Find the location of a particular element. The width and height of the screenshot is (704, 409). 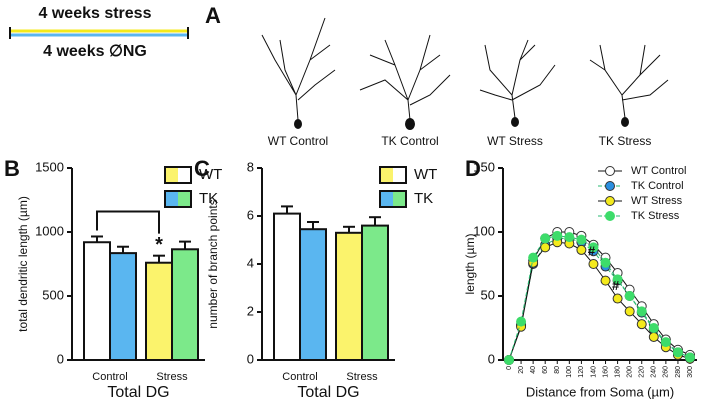

y-tick-label: 50 is located at coordinates (488, 294).